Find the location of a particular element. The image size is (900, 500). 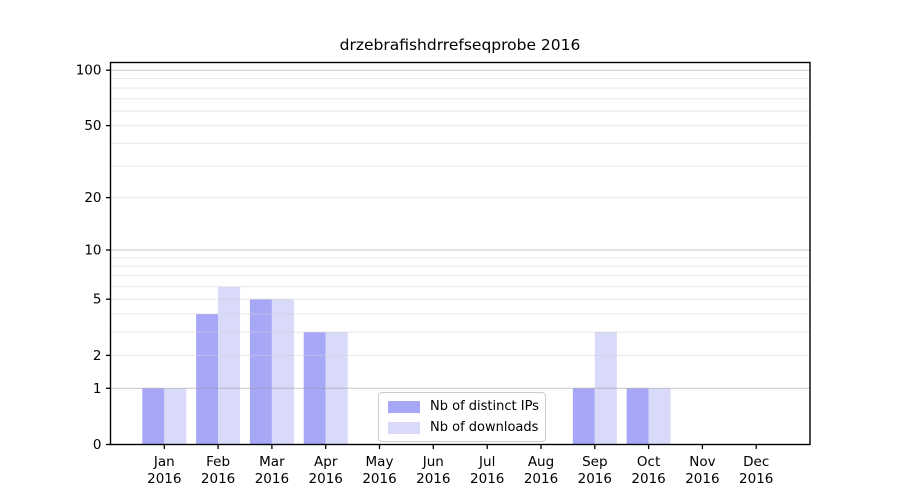

y-tick-label-5: 5 is located at coordinates (97, 300).